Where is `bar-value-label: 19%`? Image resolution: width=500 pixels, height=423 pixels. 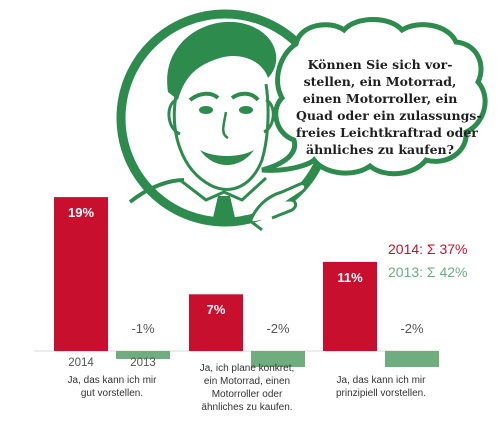 bar-value-label: 19% is located at coordinates (81, 213).